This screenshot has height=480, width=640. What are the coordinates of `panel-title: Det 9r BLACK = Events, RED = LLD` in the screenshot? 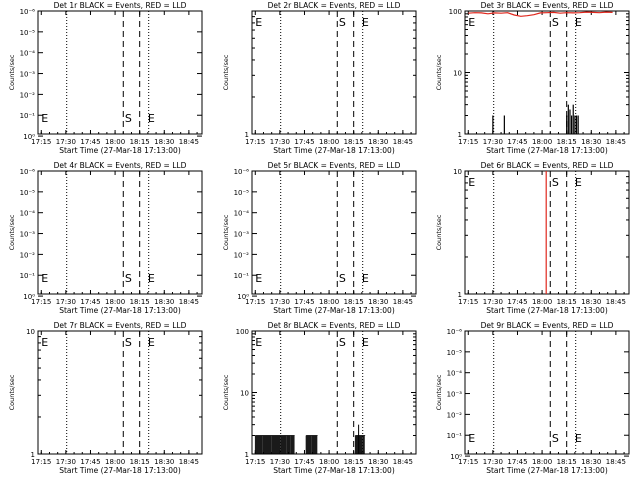 It's located at (547, 325).